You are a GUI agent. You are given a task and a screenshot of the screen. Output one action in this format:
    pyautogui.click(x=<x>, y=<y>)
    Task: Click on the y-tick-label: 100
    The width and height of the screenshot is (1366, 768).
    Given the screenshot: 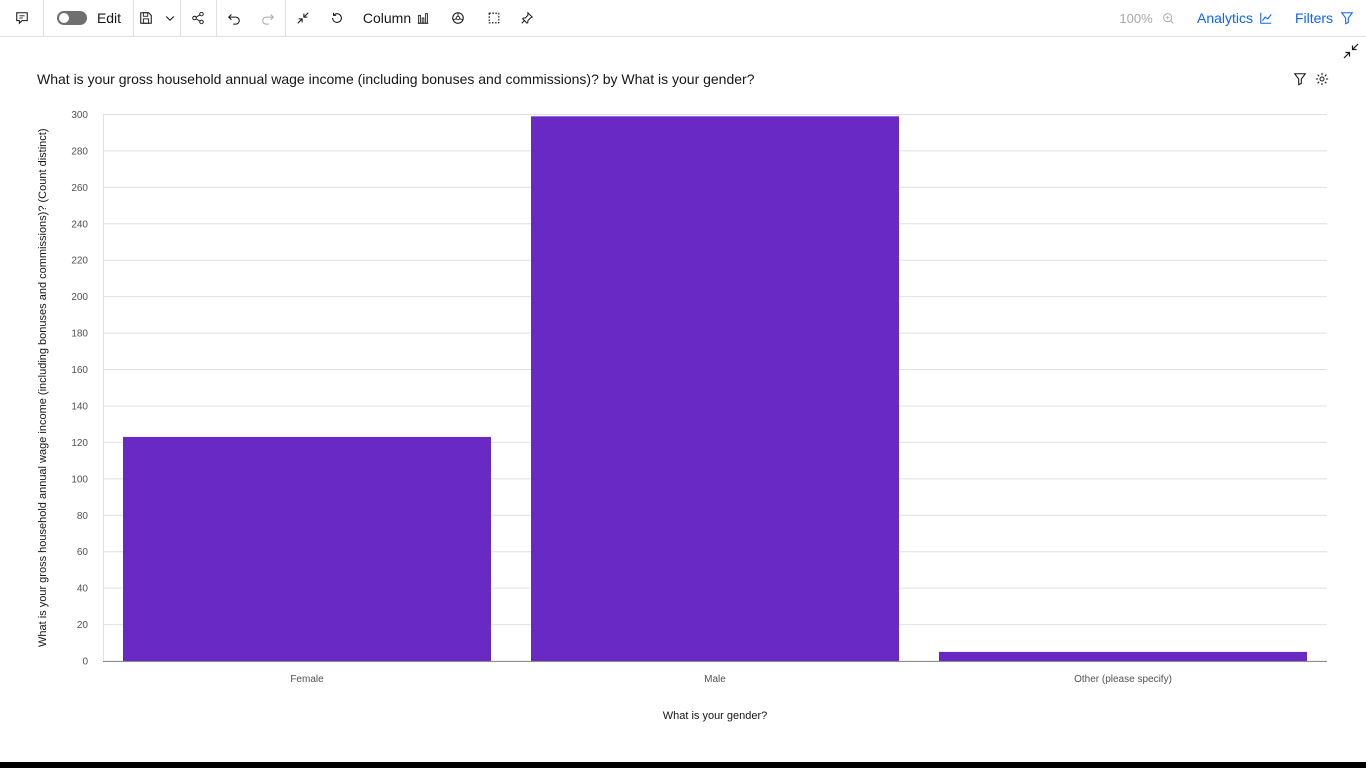 What is the action you would take?
    pyautogui.click(x=79, y=479)
    